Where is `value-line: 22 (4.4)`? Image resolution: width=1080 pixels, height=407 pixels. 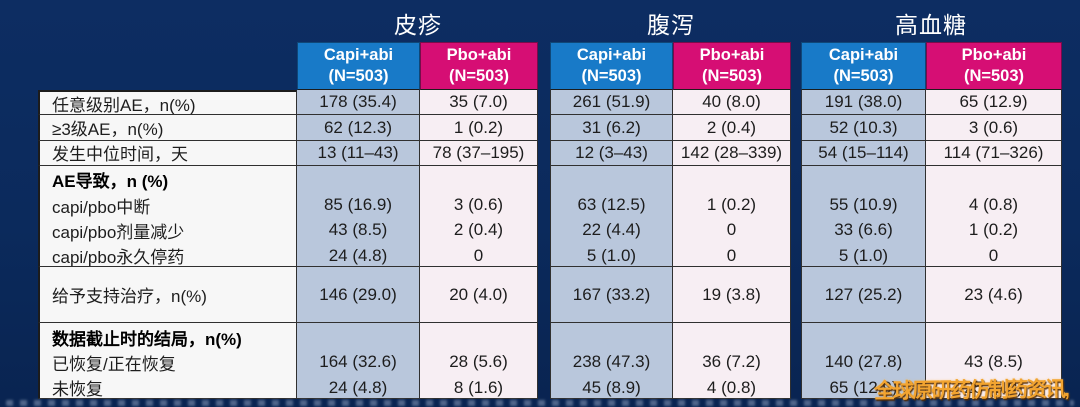
value-line: 22 (4.4) is located at coordinates (611, 230).